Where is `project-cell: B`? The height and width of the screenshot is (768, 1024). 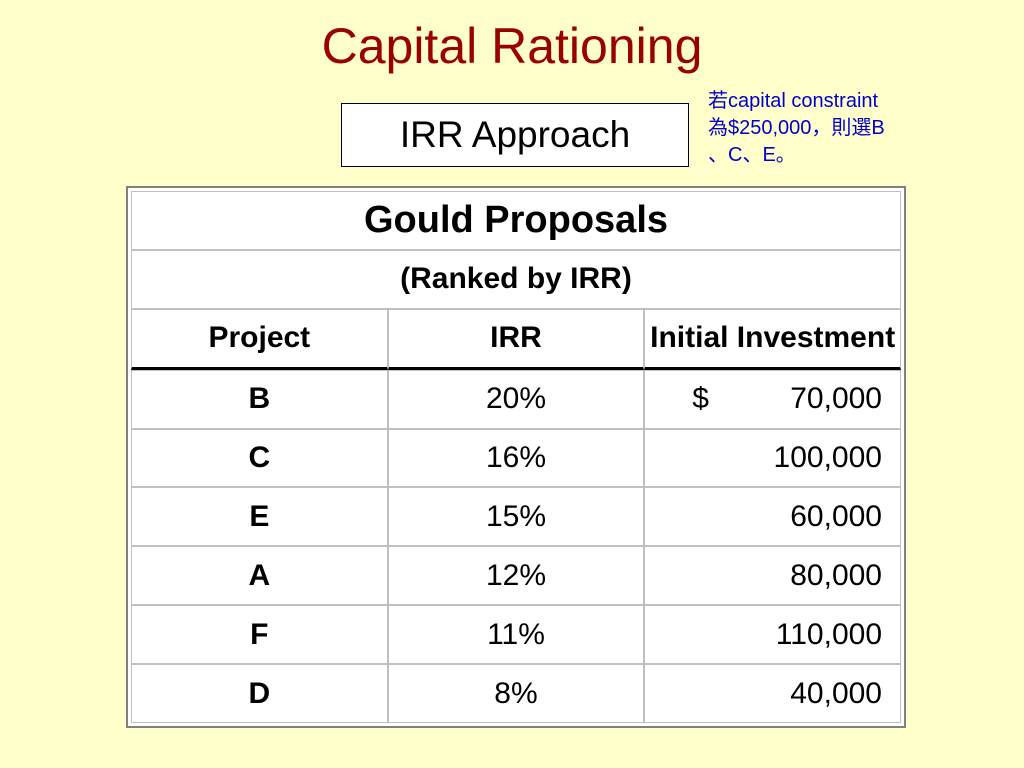 project-cell: B is located at coordinates (259, 399).